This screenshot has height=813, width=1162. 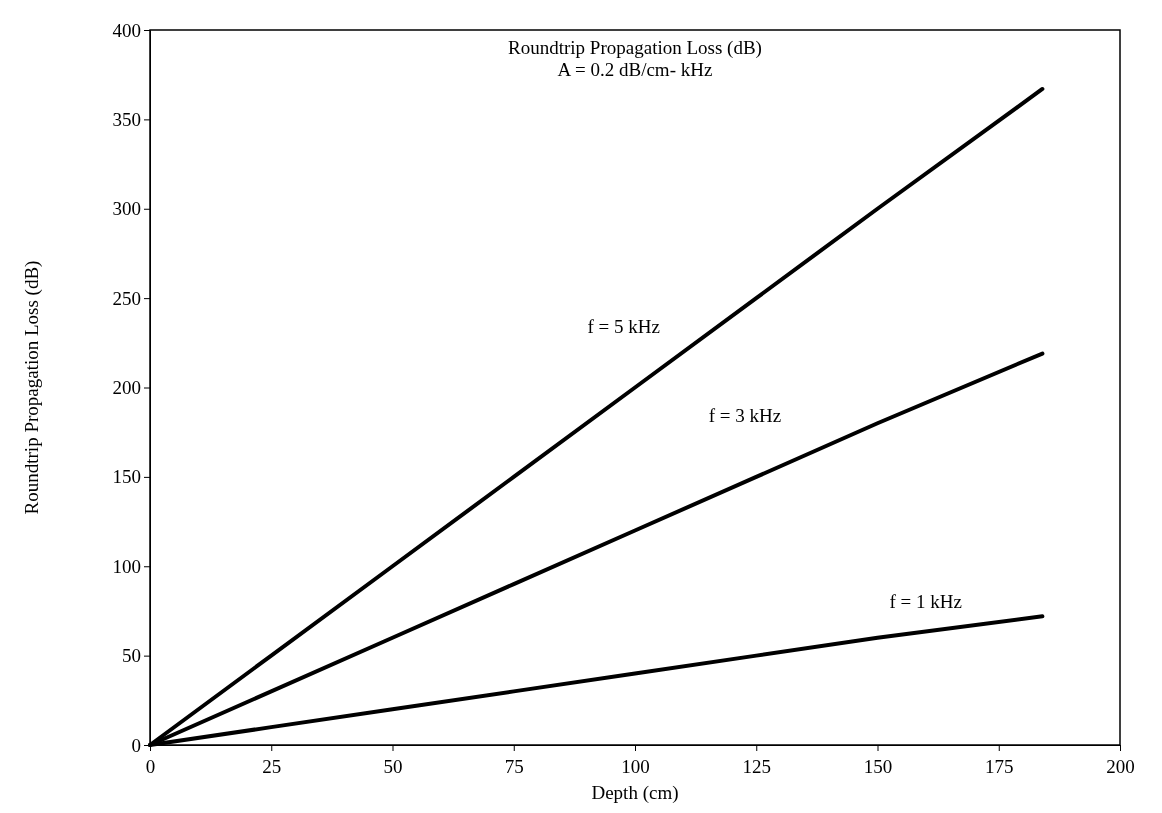 I want to click on y-tick-label: 50, so click(x=131, y=656).